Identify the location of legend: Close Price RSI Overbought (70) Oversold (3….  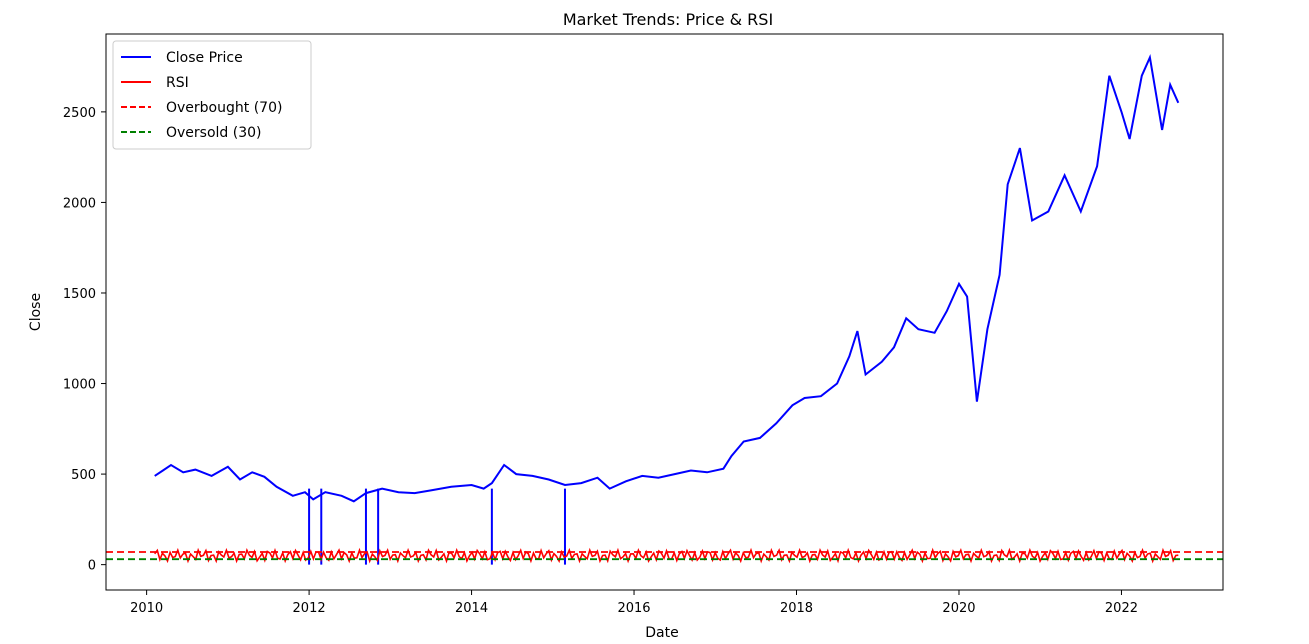
(212, 95).